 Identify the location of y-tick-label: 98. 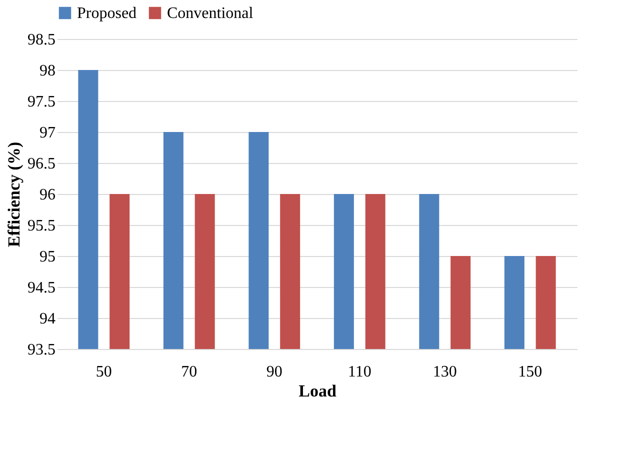
(48, 71).